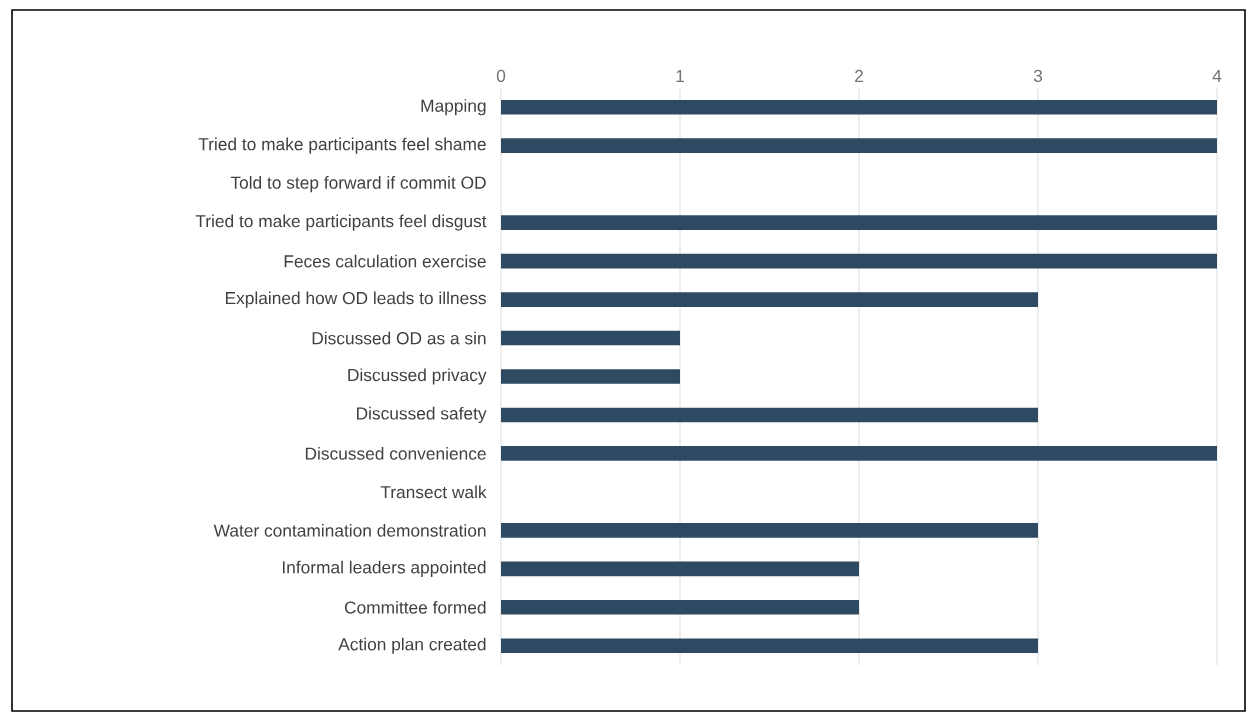 Image resolution: width=1248 pixels, height=713 pixels. What do you see at coordinates (433, 492) in the screenshot?
I see `y-tick-label: Transect walk` at bounding box center [433, 492].